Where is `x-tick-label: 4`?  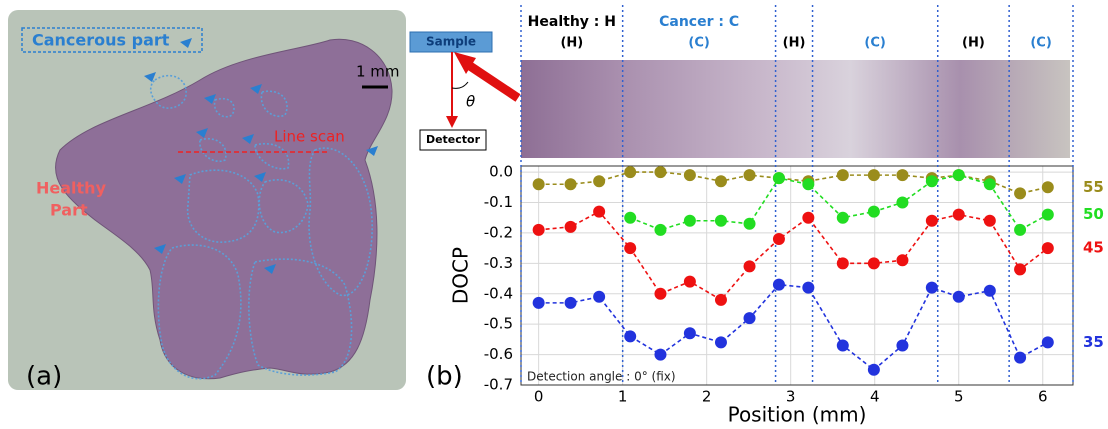
x-tick-label: 4 is located at coordinates (875, 397).